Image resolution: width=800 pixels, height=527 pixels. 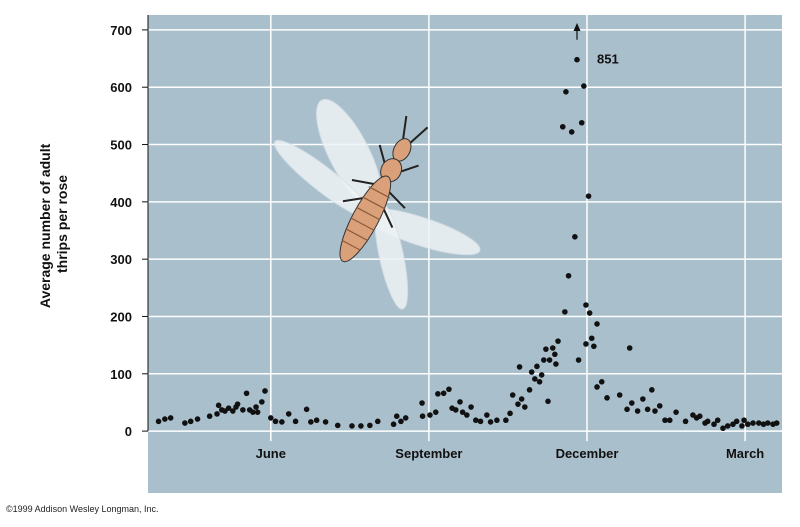 What do you see at coordinates (121, 30) in the screenshot?
I see `y-tick-label: 700` at bounding box center [121, 30].